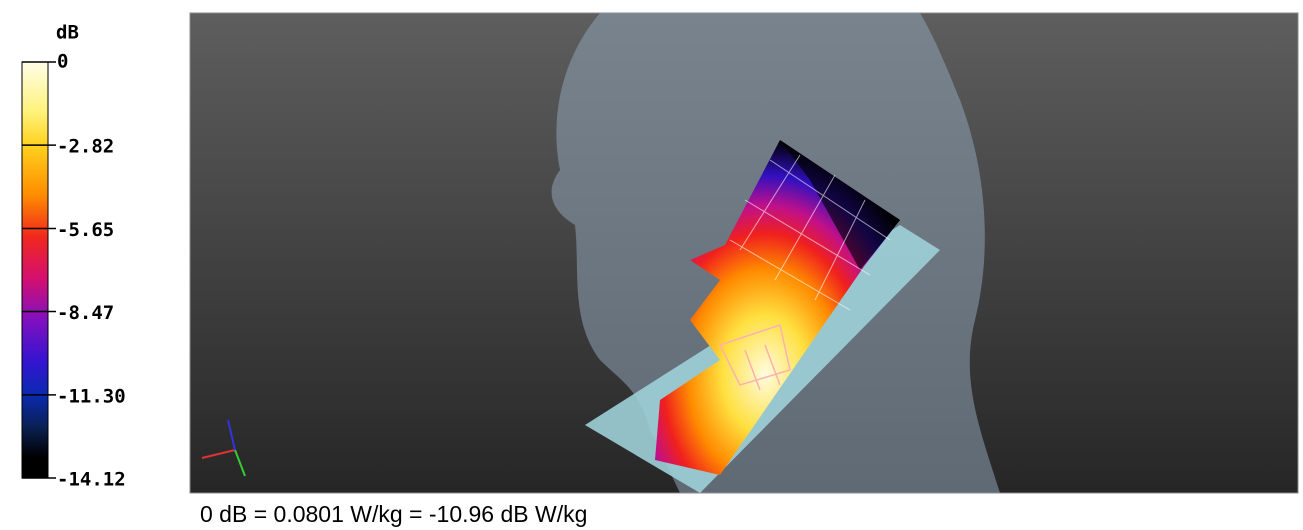  What do you see at coordinates (85, 147) in the screenshot?
I see `colorbar-tick-label: -2.82` at bounding box center [85, 147].